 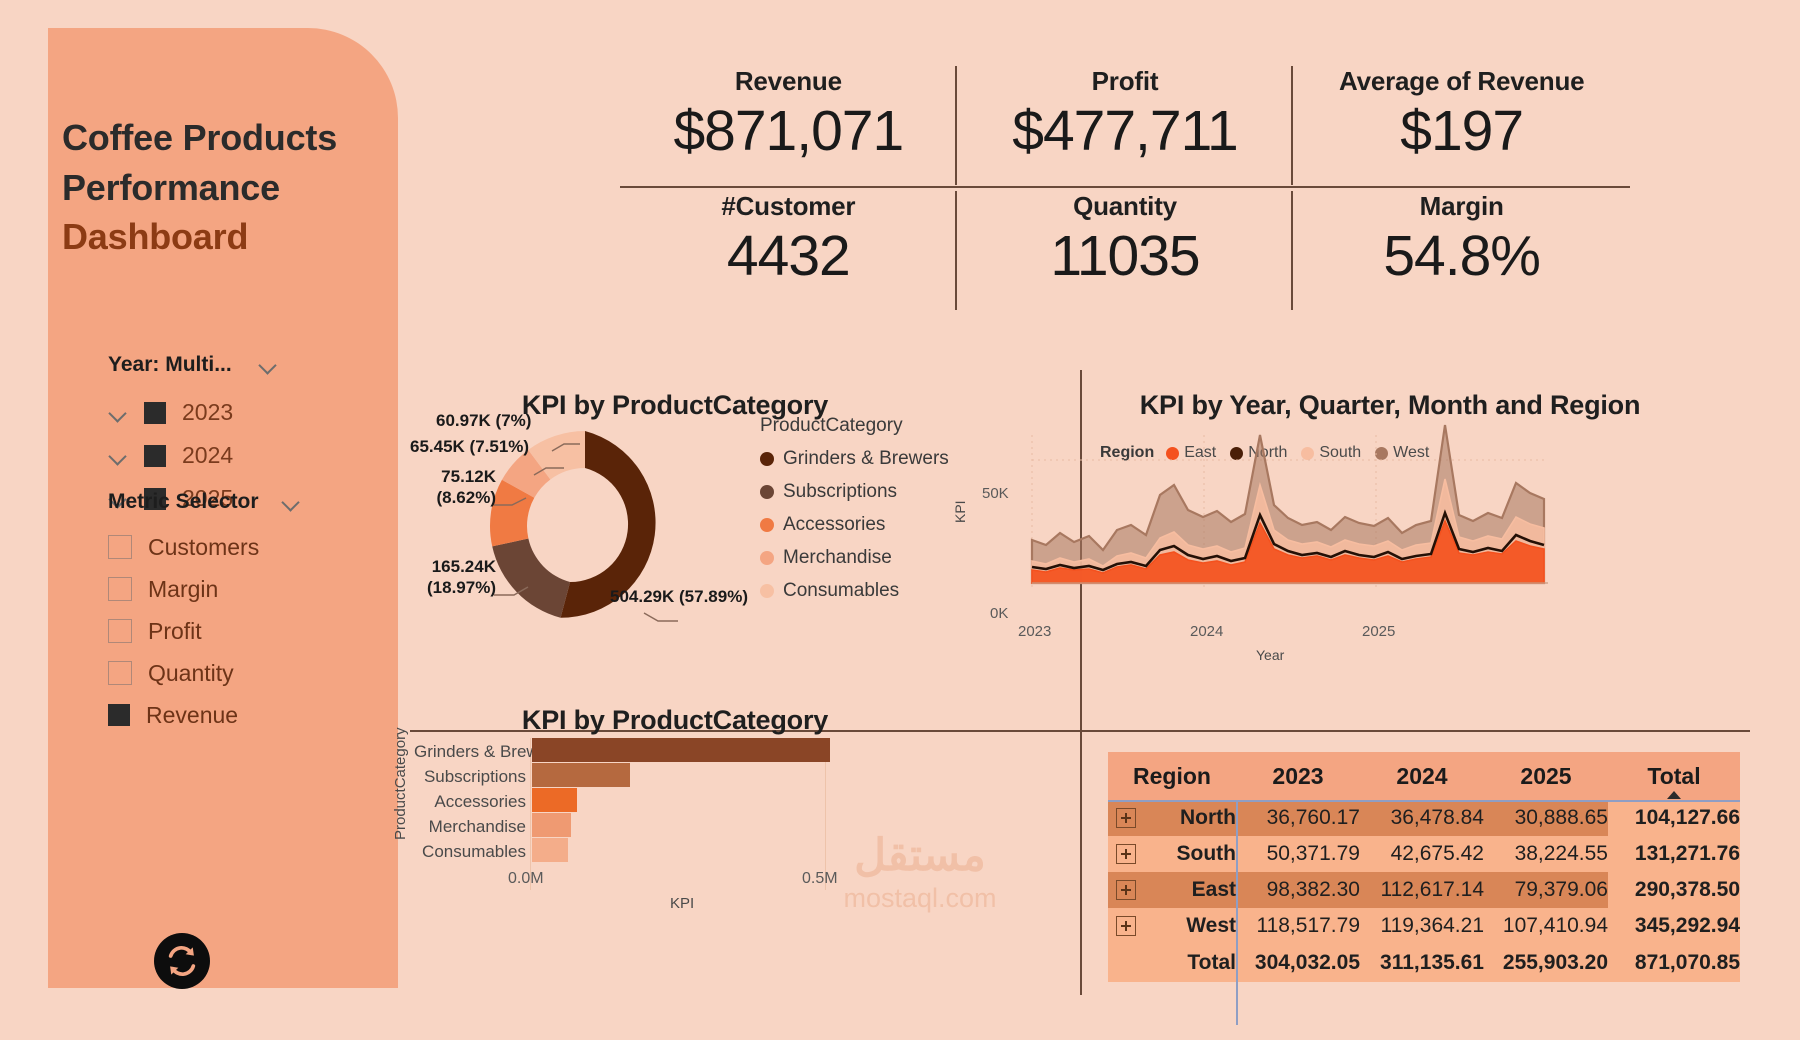 What do you see at coordinates (253, 455) in the screenshot?
I see `year-slicer-item-2024: 2024` at bounding box center [253, 455].